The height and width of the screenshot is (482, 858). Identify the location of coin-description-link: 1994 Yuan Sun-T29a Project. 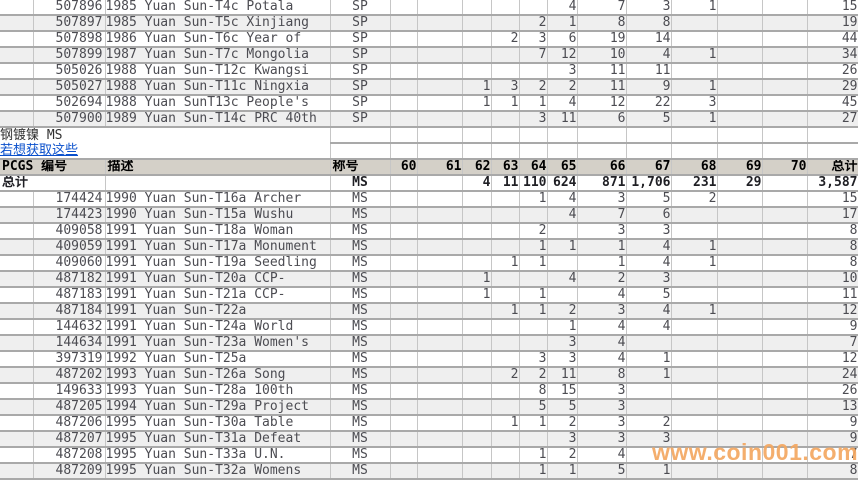
(218, 407).